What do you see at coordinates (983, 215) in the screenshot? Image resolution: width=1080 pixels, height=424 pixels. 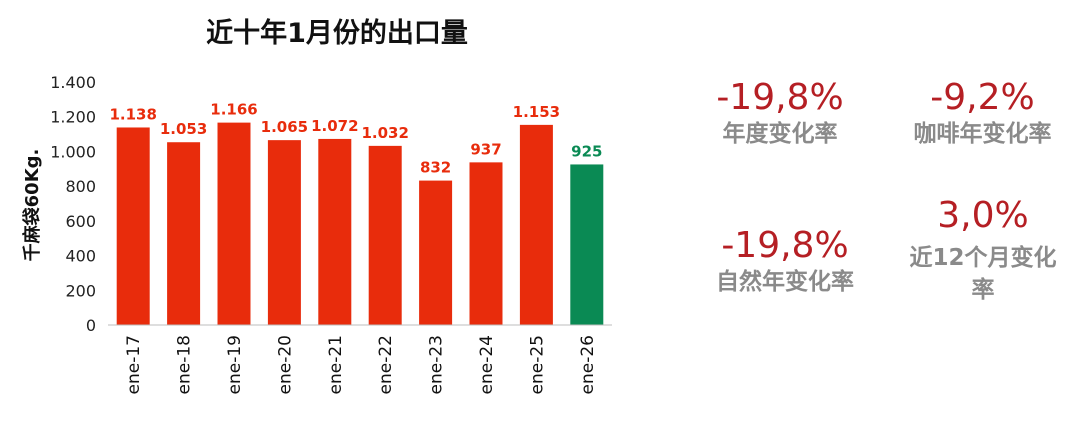 I see `last12-change-value: 3,0%` at bounding box center [983, 215].